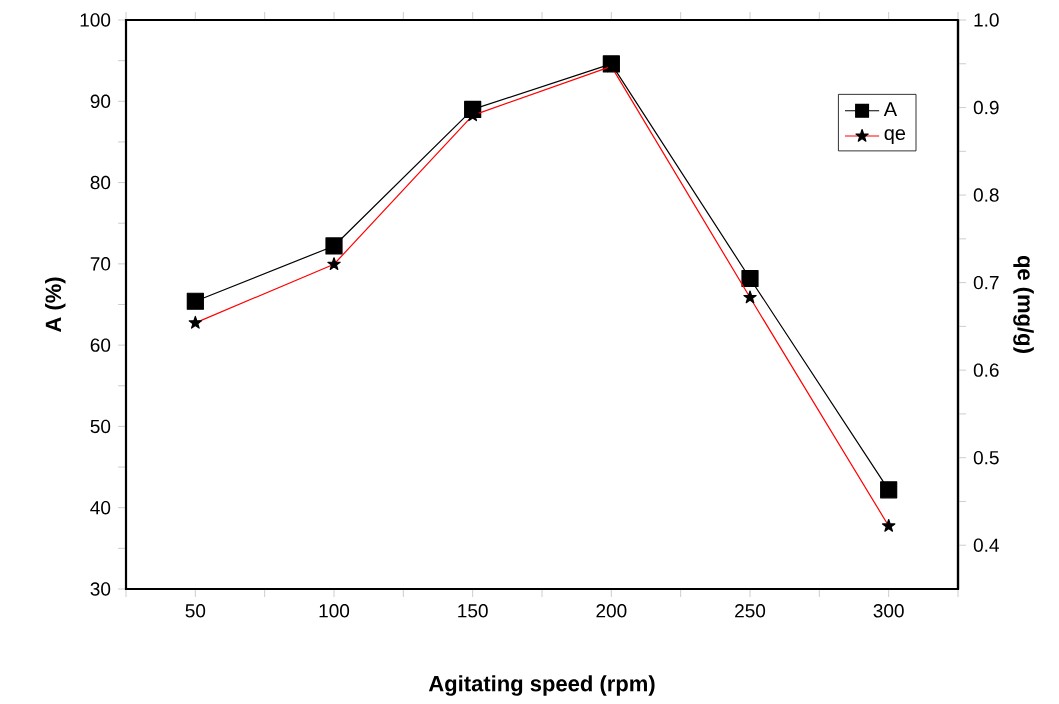 The width and height of the screenshot is (1059, 704). I want to click on y-axis-title: A (%), so click(55, 305).